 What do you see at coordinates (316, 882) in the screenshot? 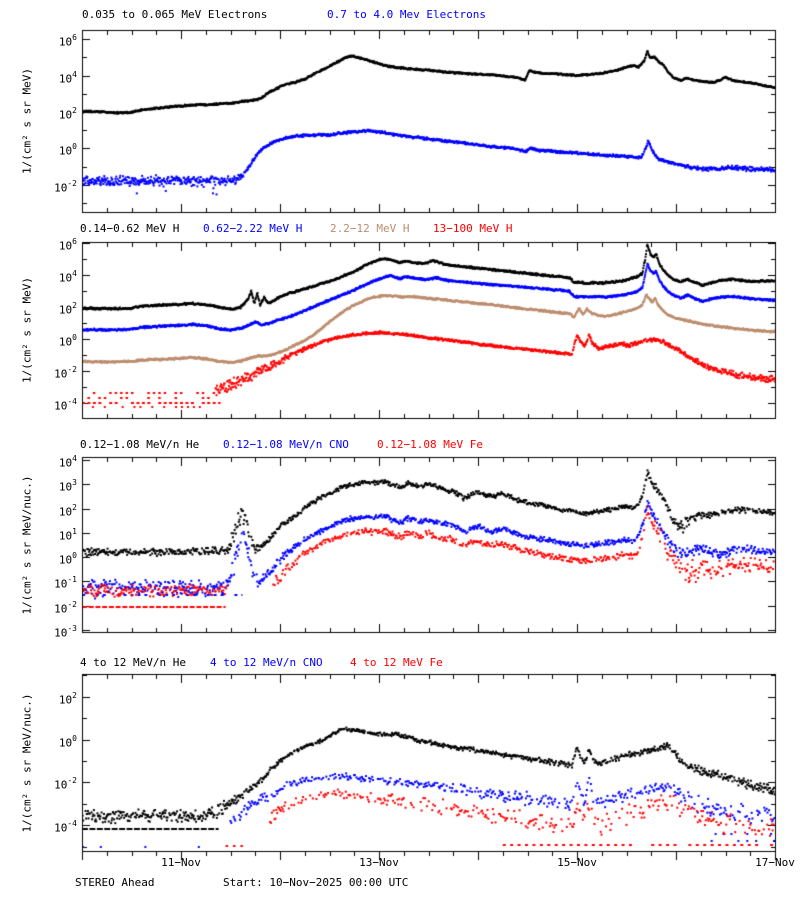
I see `footer-start-time-label: Start: 10−Nov−2025 00:00 UTC` at bounding box center [316, 882].